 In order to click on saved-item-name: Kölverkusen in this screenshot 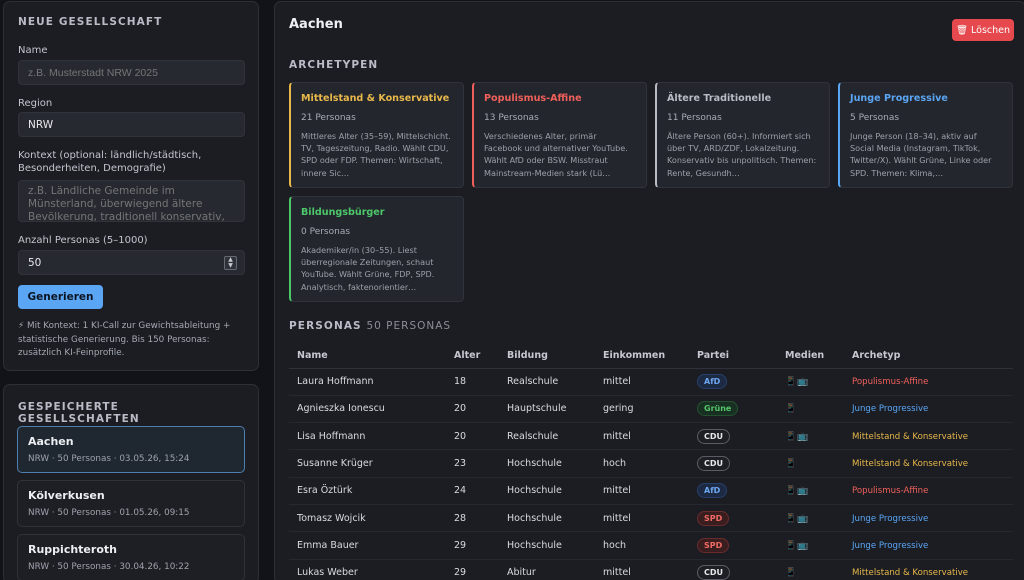, I will do `click(66, 495)`.